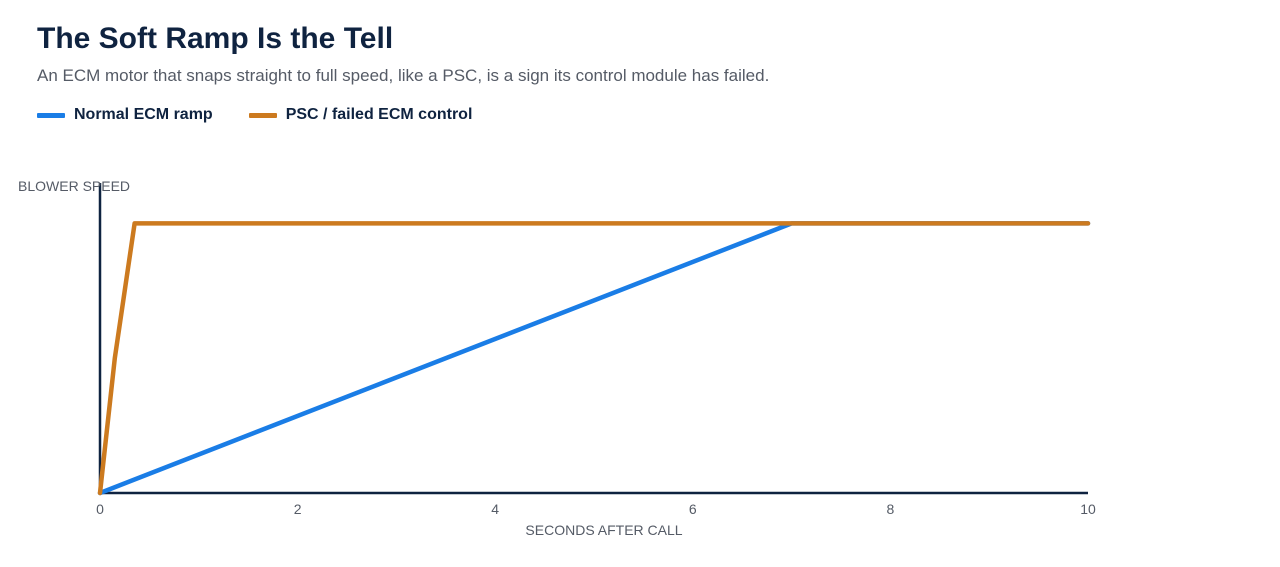 Image resolution: width=1280 pixels, height=567 pixels. I want to click on x-tick-label: 6, so click(693, 509).